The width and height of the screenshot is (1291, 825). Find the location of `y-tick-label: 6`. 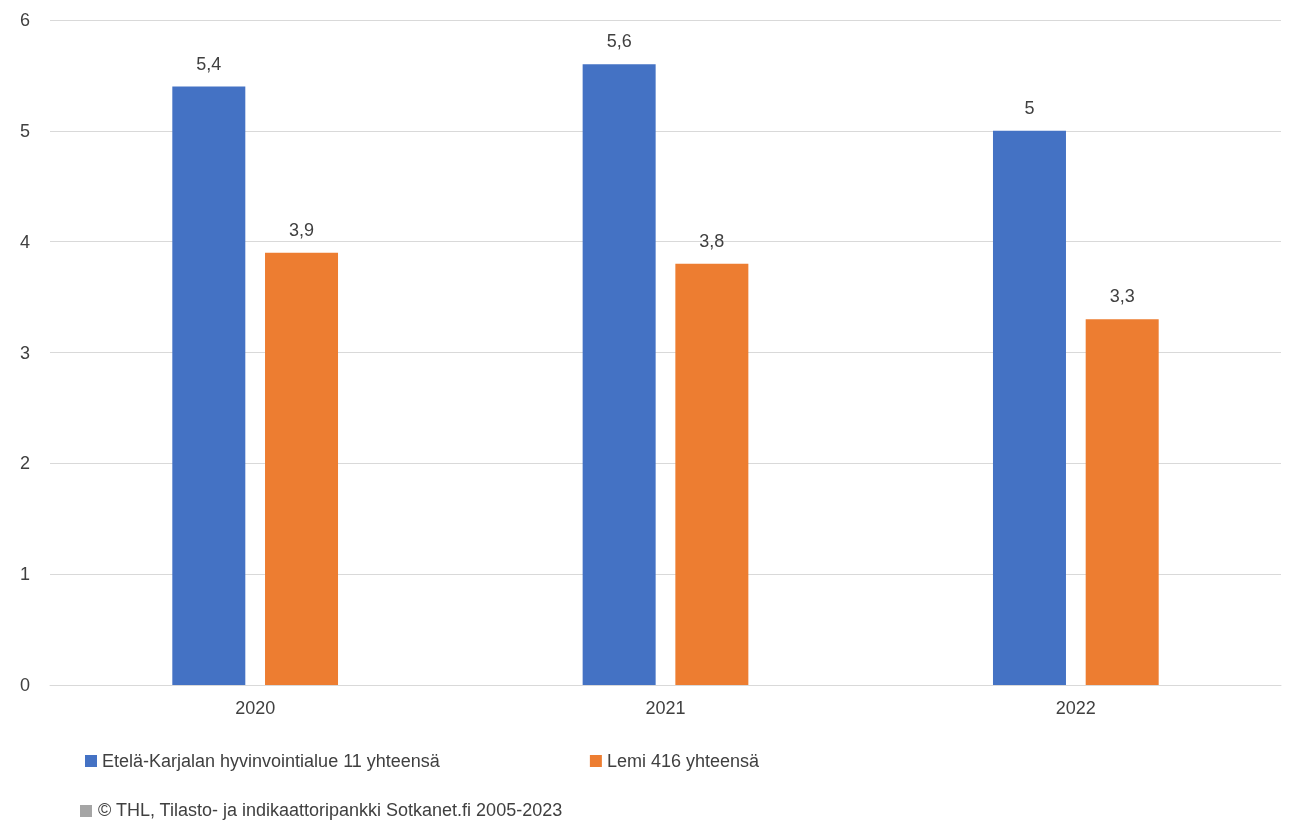

y-tick-label: 6 is located at coordinates (24, 20).